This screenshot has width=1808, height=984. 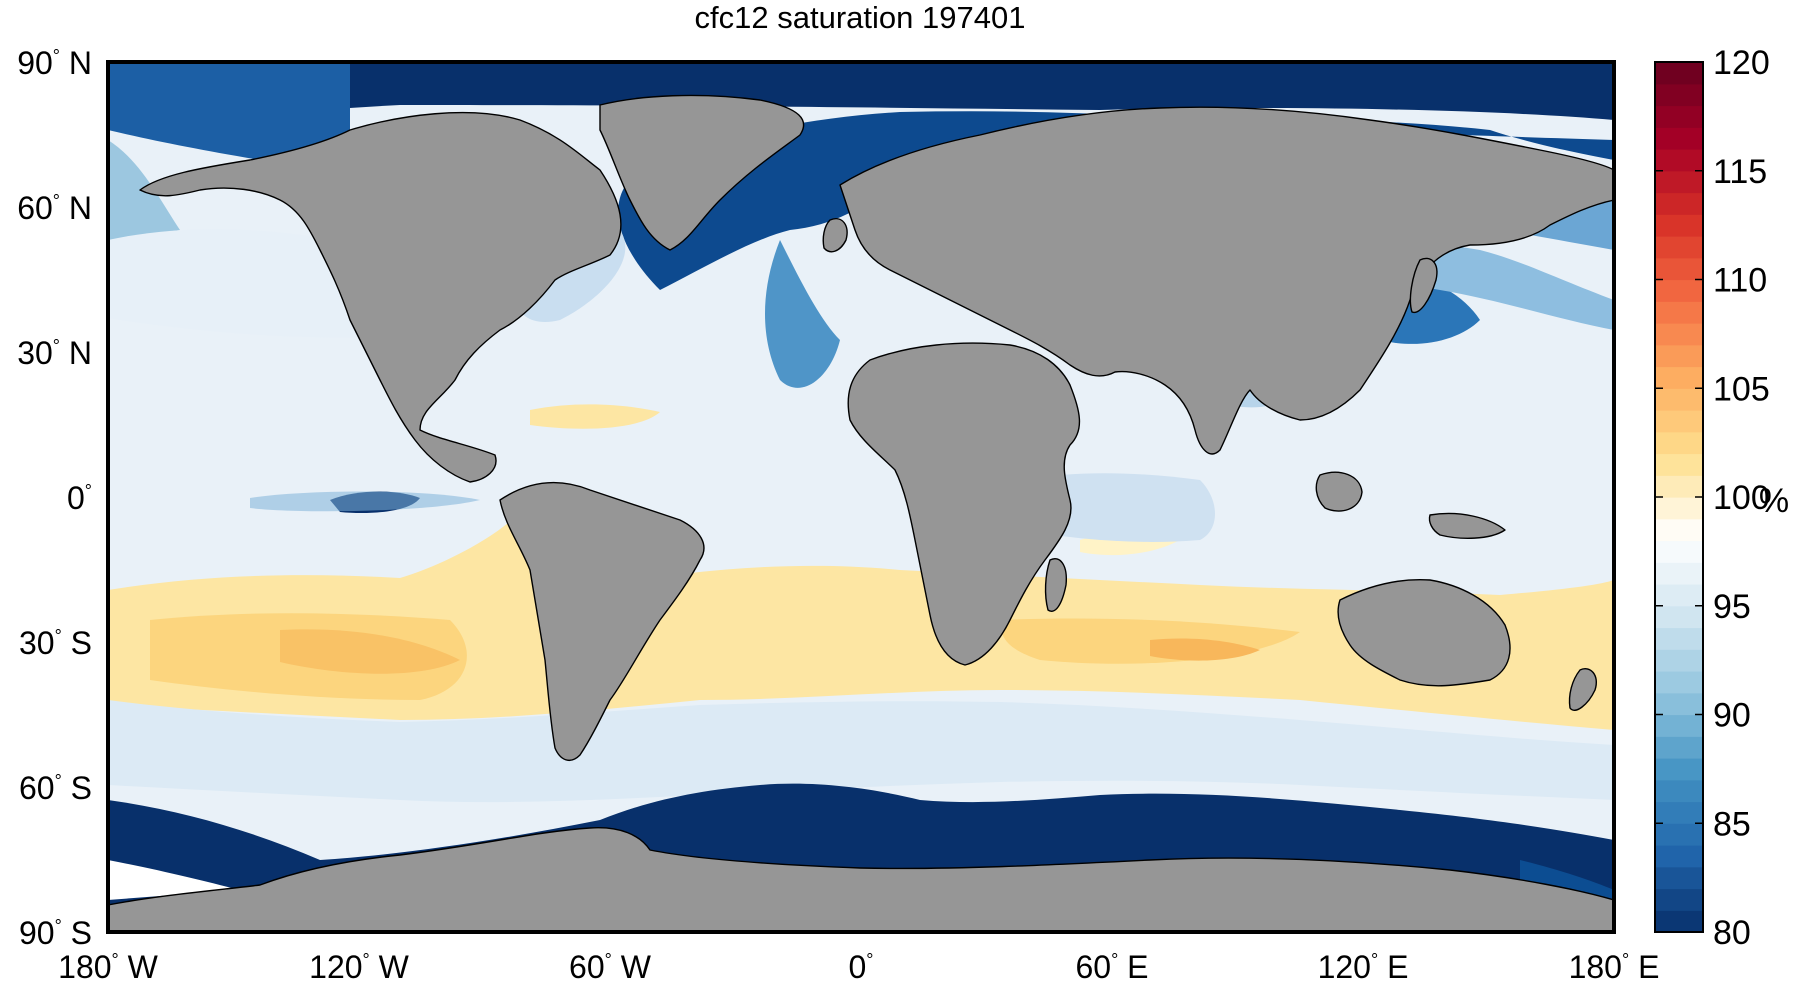 I want to click on colorbar, so click(x=1679, y=497).